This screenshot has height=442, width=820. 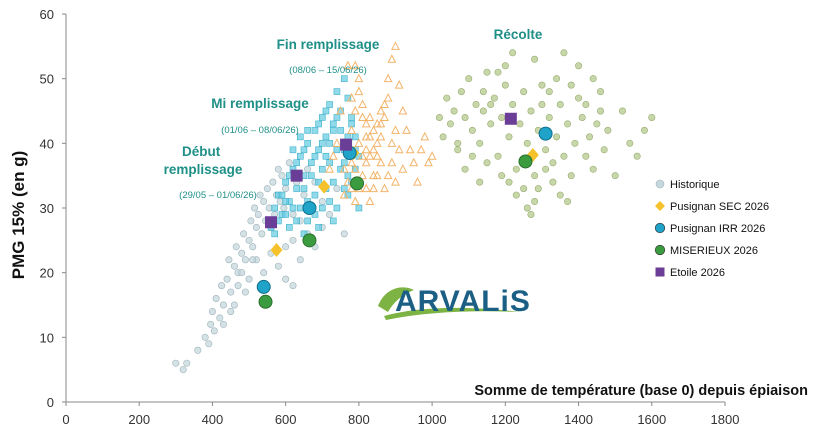 I want to click on legend-marker, so click(x=660, y=206).